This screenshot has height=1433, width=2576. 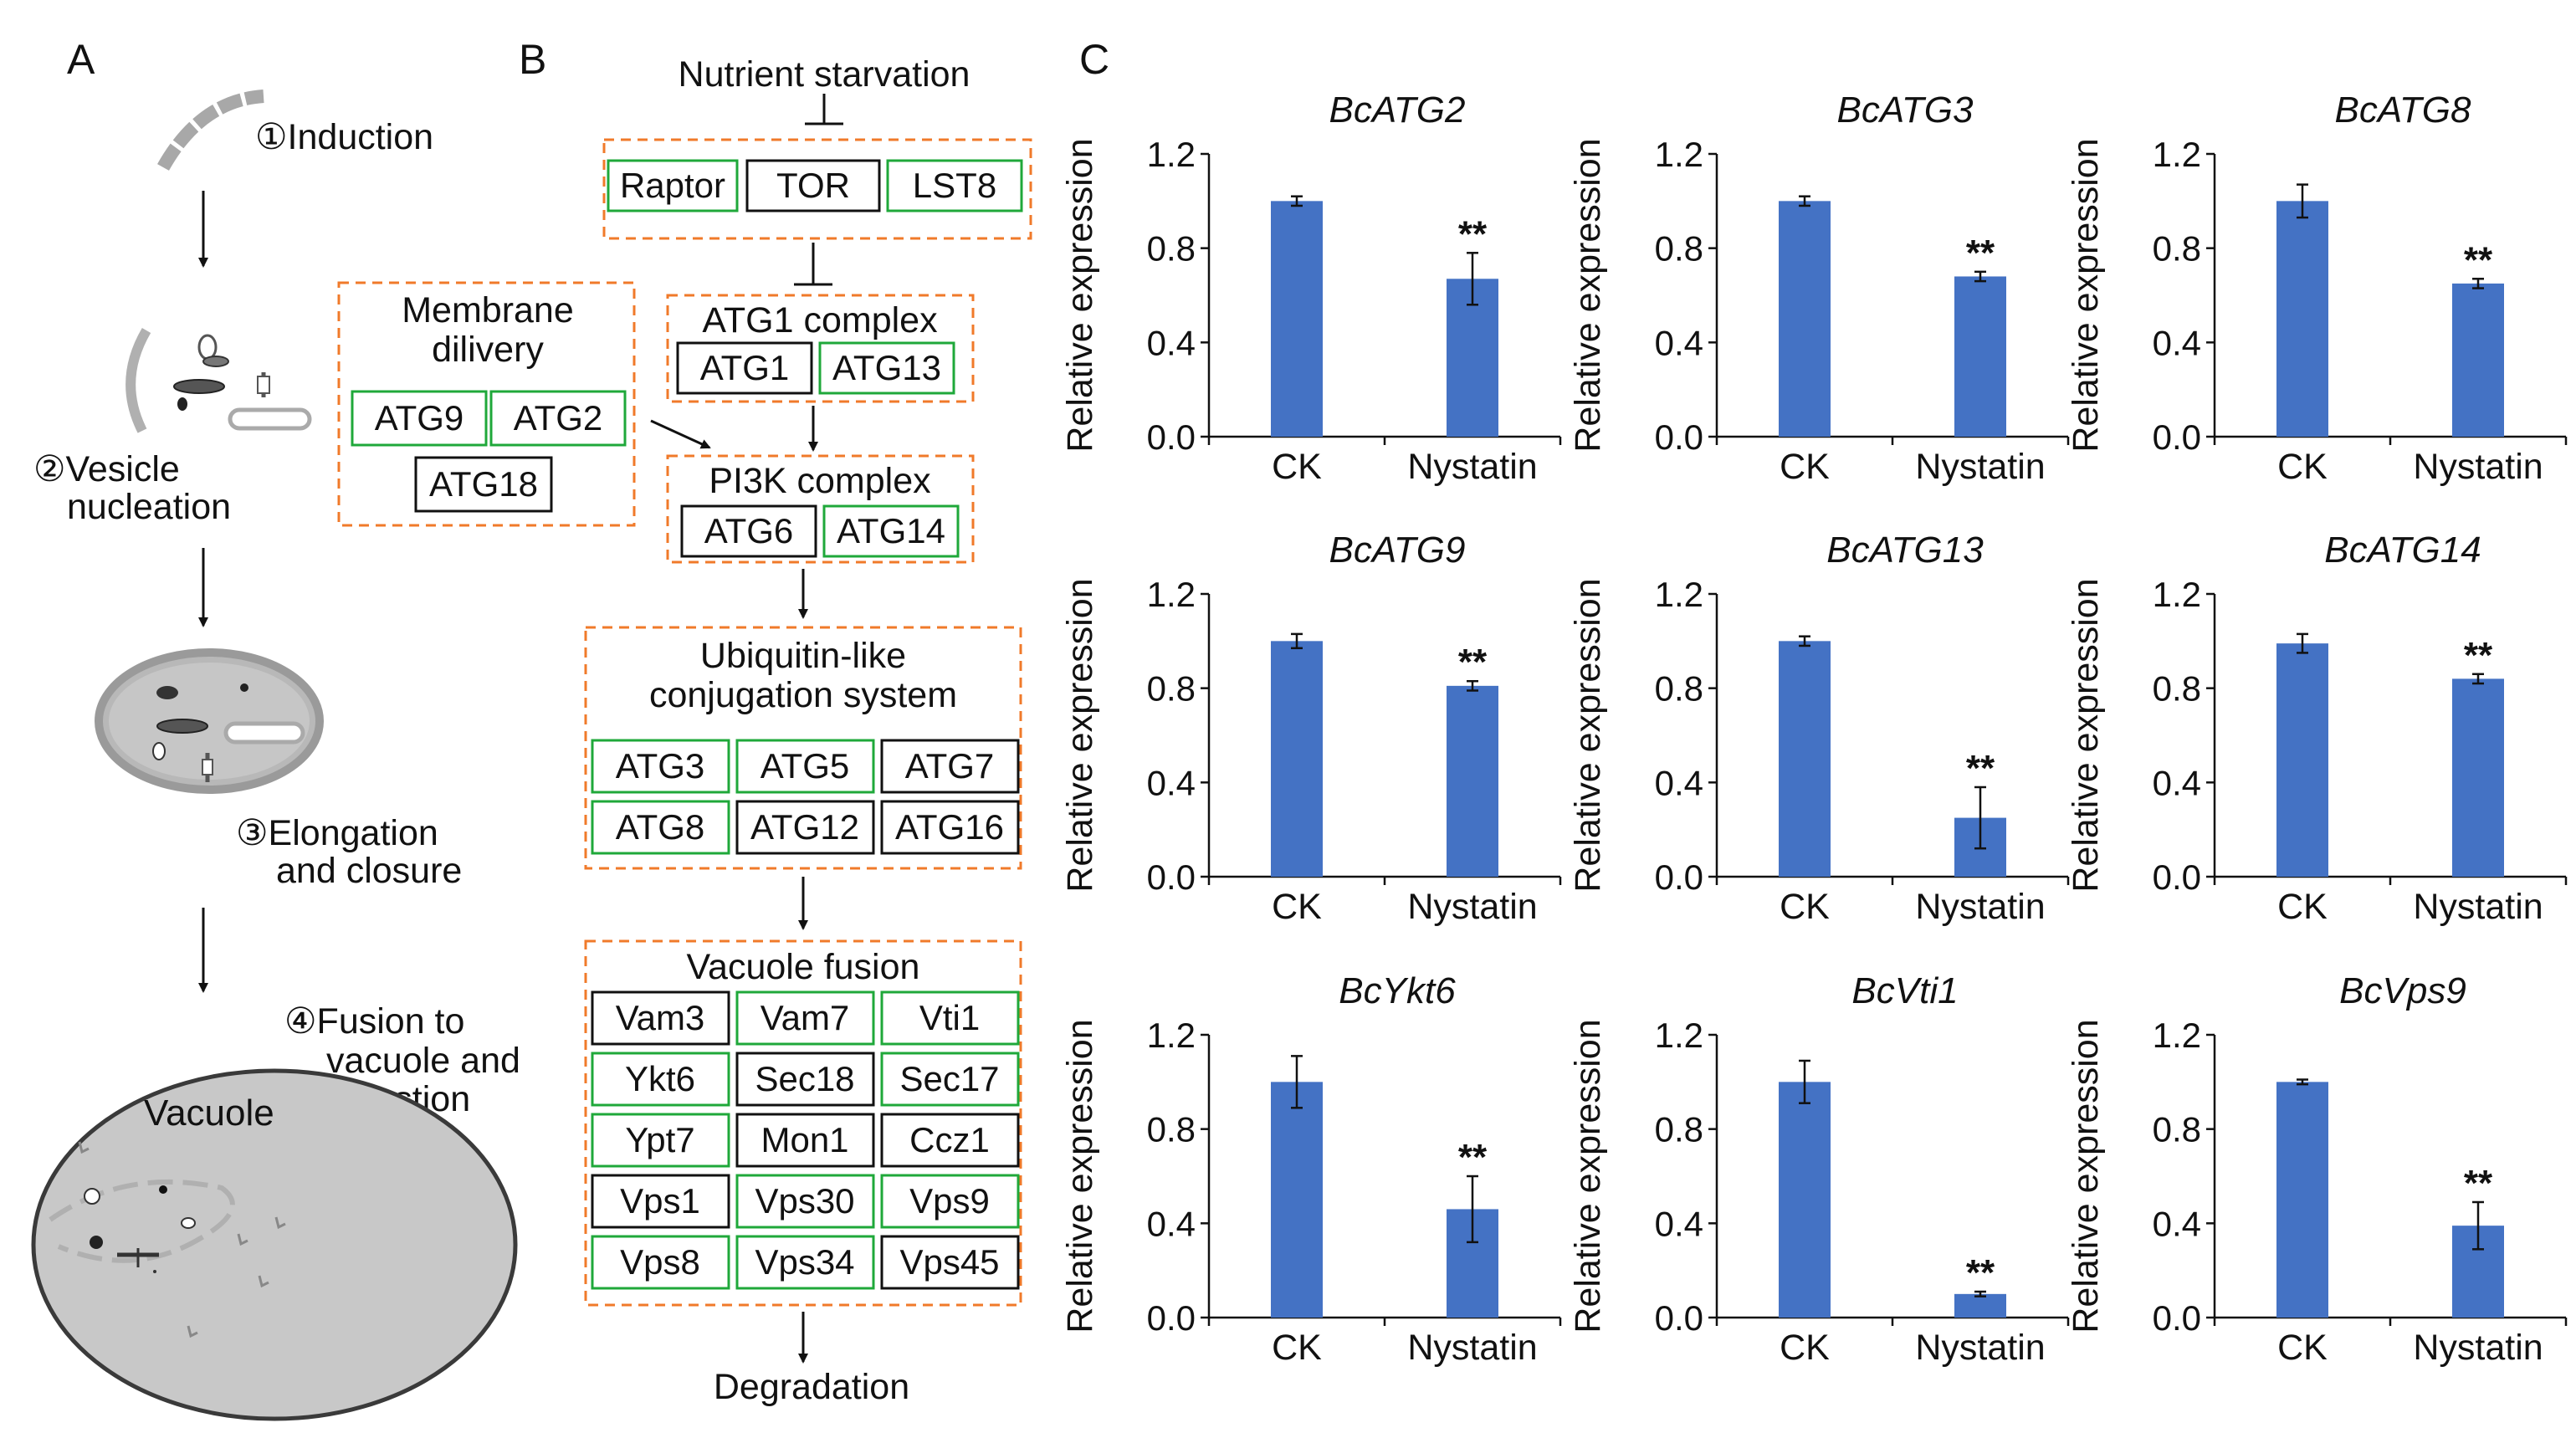 I want to click on vacuole-fusion-box, so click(x=803, y=1123).